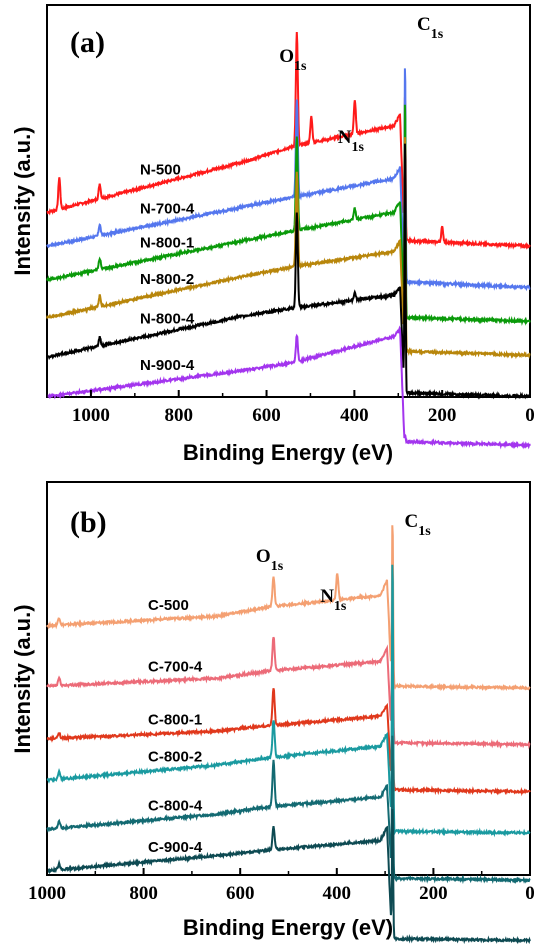 The width and height of the screenshot is (550, 945). Describe the element at coordinates (281, 886) in the screenshot. I see `x-ticks-b: 1000 800 600 400 200 0` at that location.